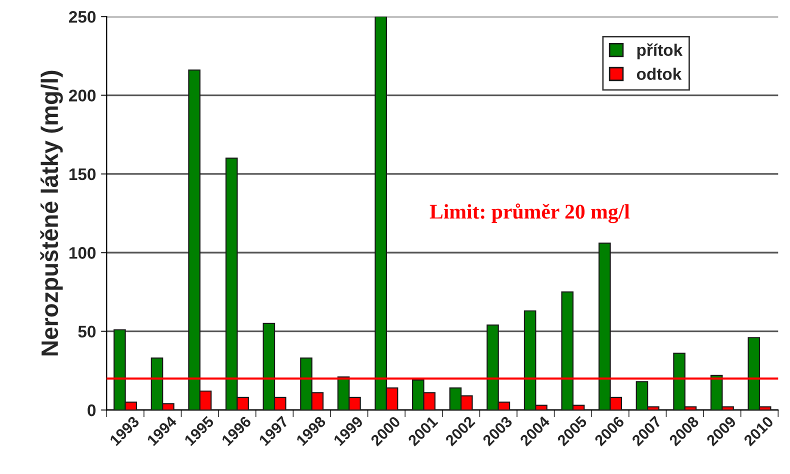  Describe the element at coordinates (660, 51) in the screenshot. I see `legend-label: přítok` at that location.